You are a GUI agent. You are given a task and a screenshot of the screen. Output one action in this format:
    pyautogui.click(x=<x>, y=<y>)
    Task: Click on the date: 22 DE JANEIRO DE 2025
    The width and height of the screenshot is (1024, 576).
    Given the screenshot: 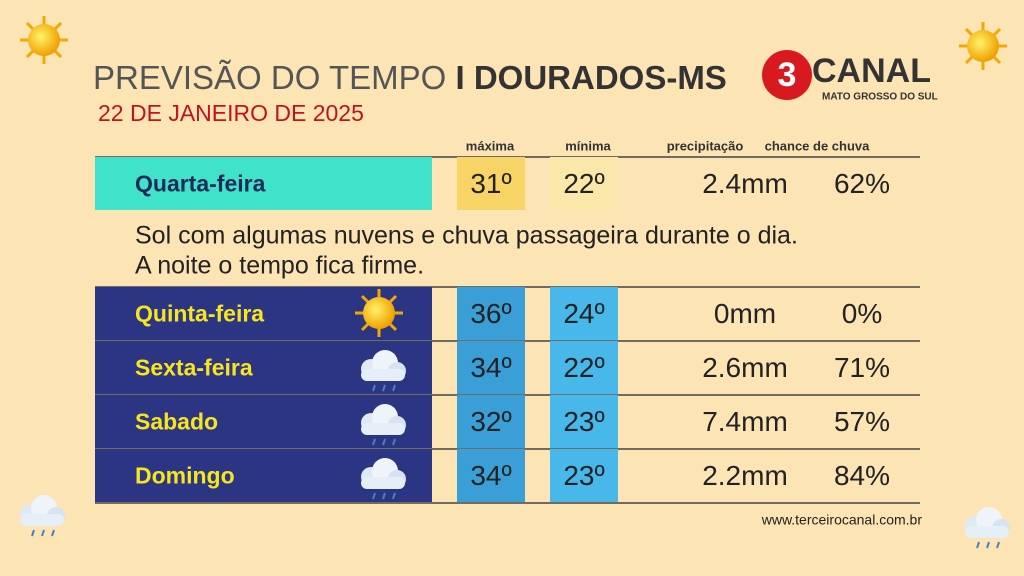 What is the action you would take?
    pyautogui.click(x=231, y=113)
    